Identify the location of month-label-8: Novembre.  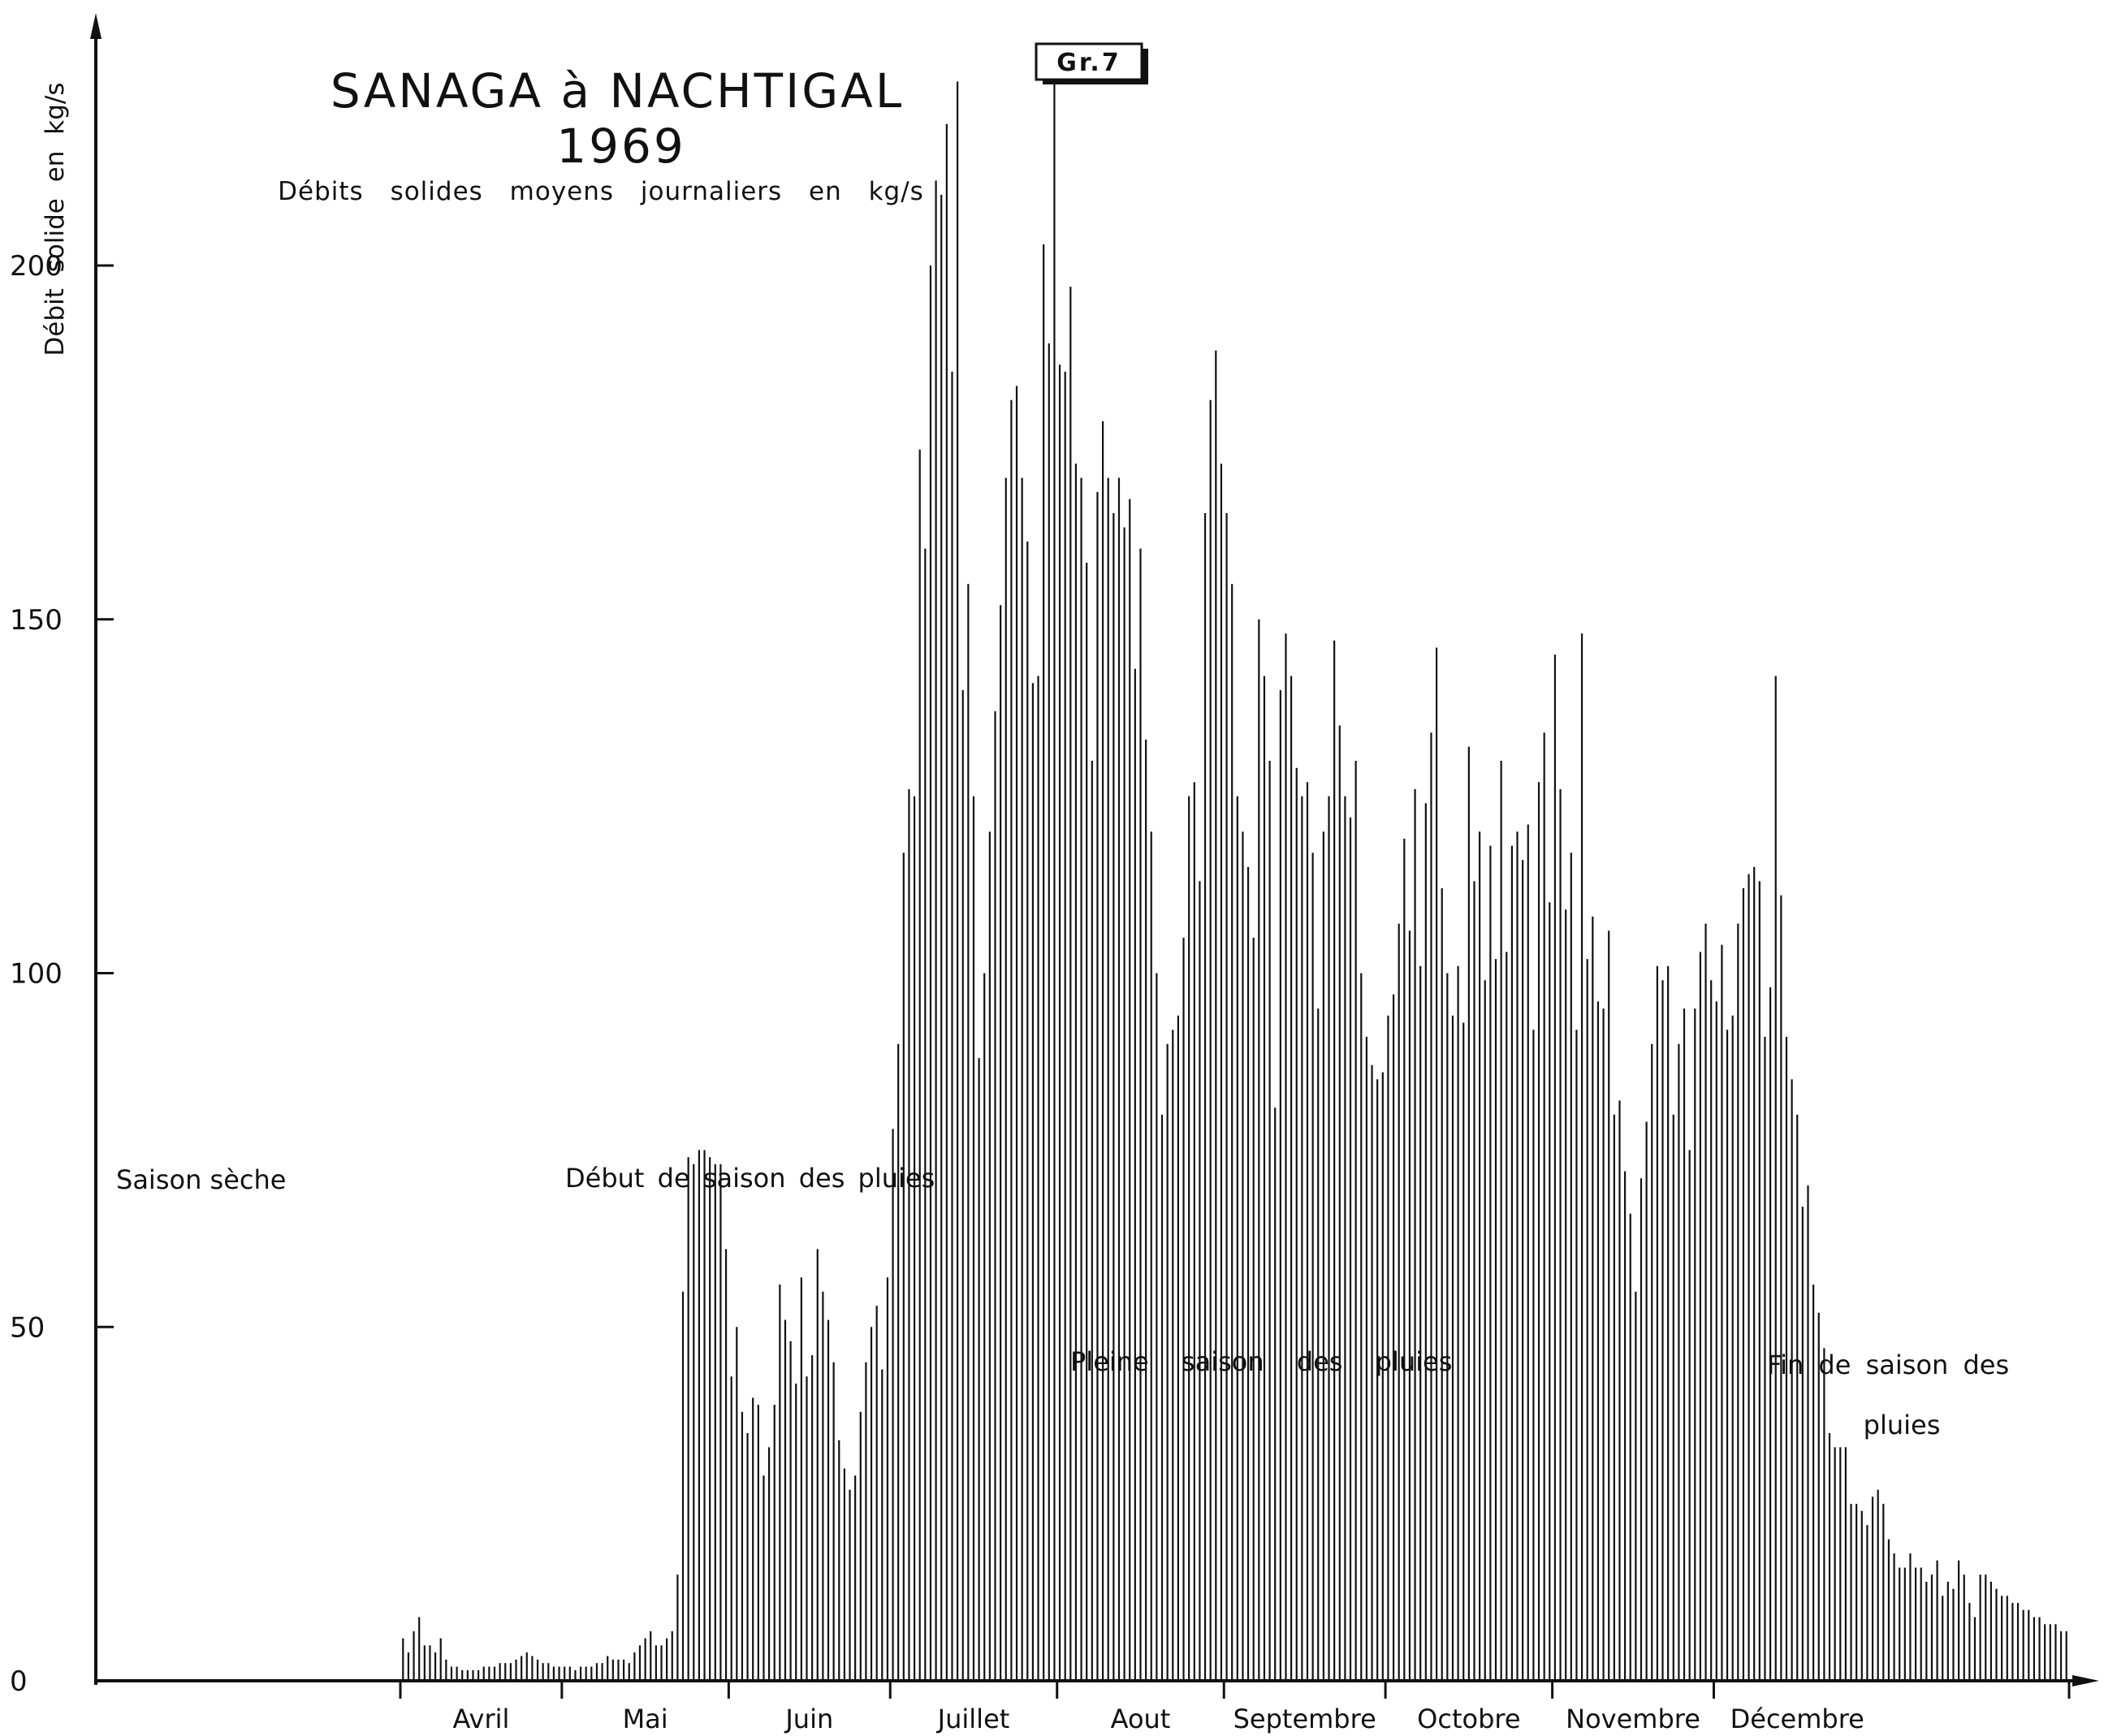
(1633, 1719).